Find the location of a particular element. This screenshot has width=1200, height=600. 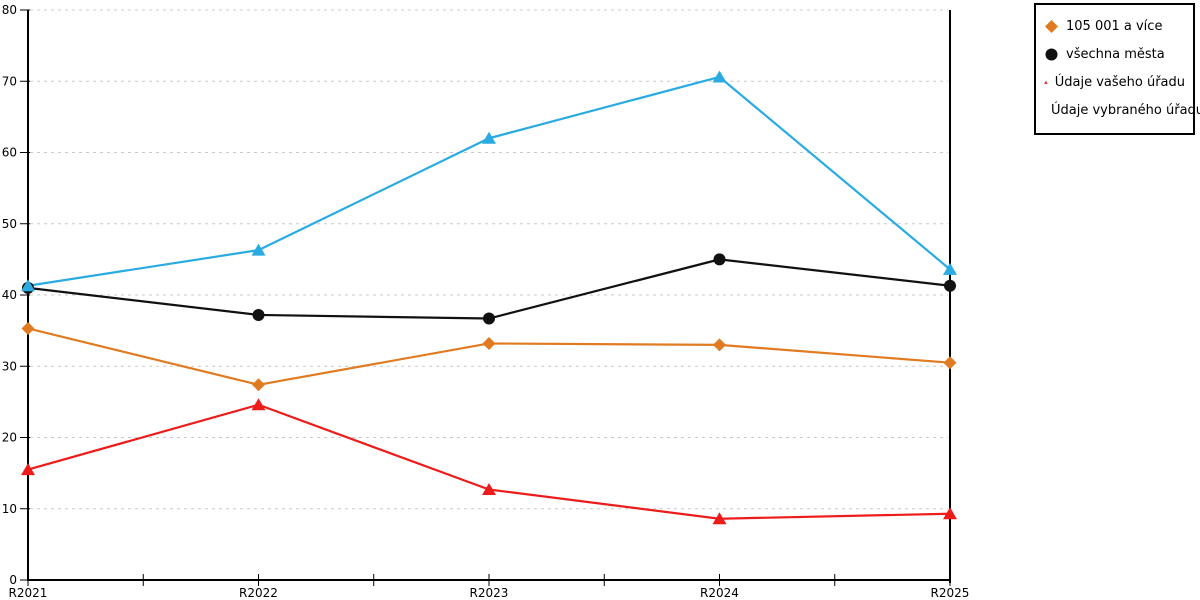

legend-diamond-icon is located at coordinates (1051, 26).